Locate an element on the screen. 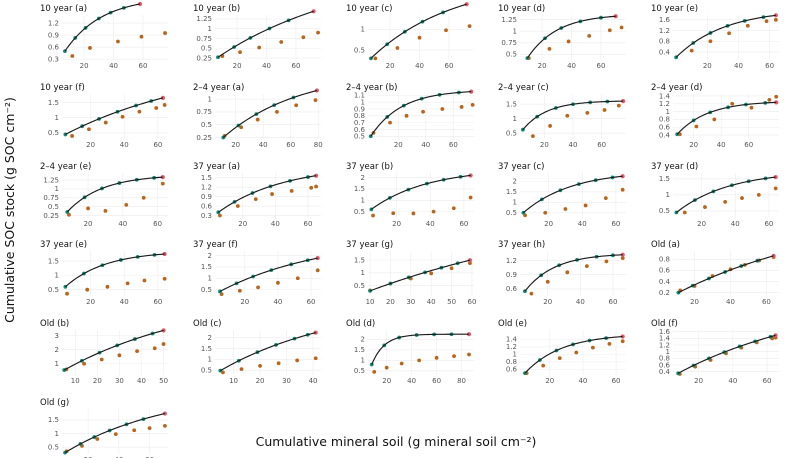  y-tick-label: 1.2 is located at coordinates (53, 23).